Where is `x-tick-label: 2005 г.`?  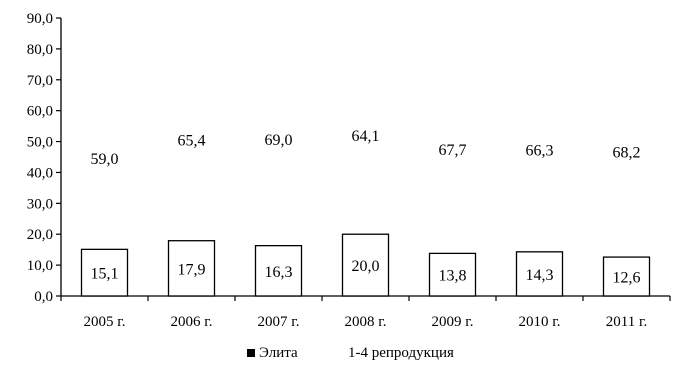 x-tick-label: 2005 г. is located at coordinates (105, 322).